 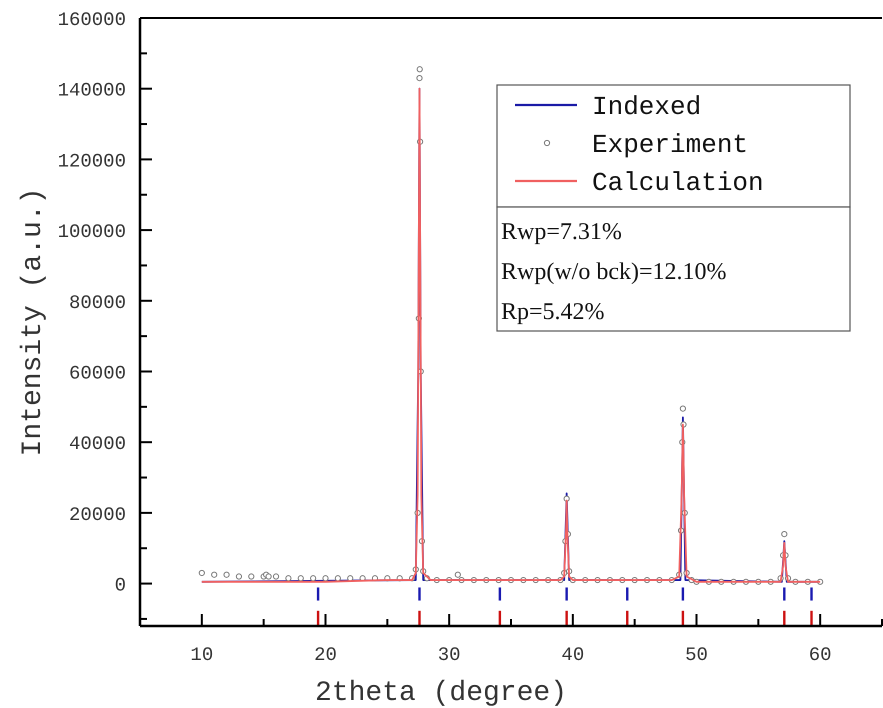 I want to click on y-tick-label: 60000, so click(x=97, y=373).